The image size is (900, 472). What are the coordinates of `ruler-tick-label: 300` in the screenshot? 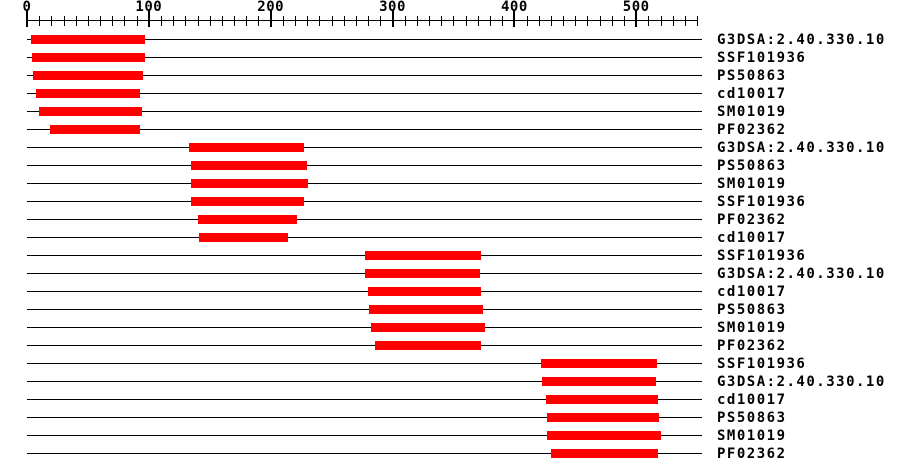 It's located at (392, 7).